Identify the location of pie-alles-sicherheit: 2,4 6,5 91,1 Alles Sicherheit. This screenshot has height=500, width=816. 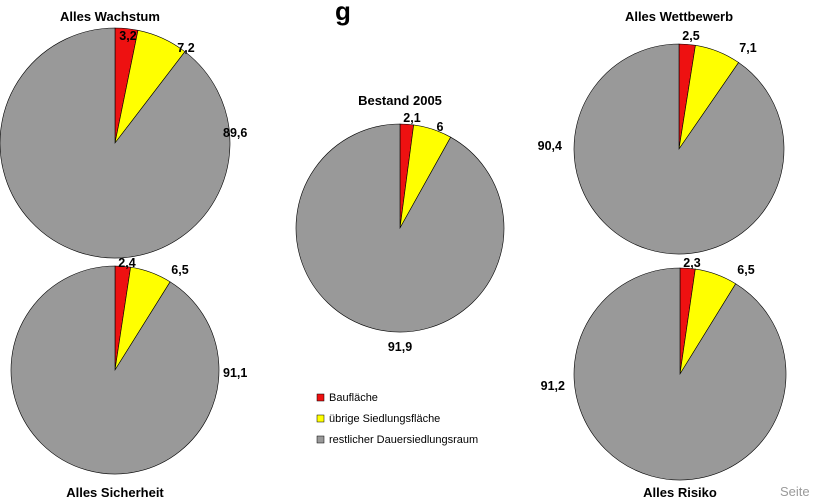
(128, 378).